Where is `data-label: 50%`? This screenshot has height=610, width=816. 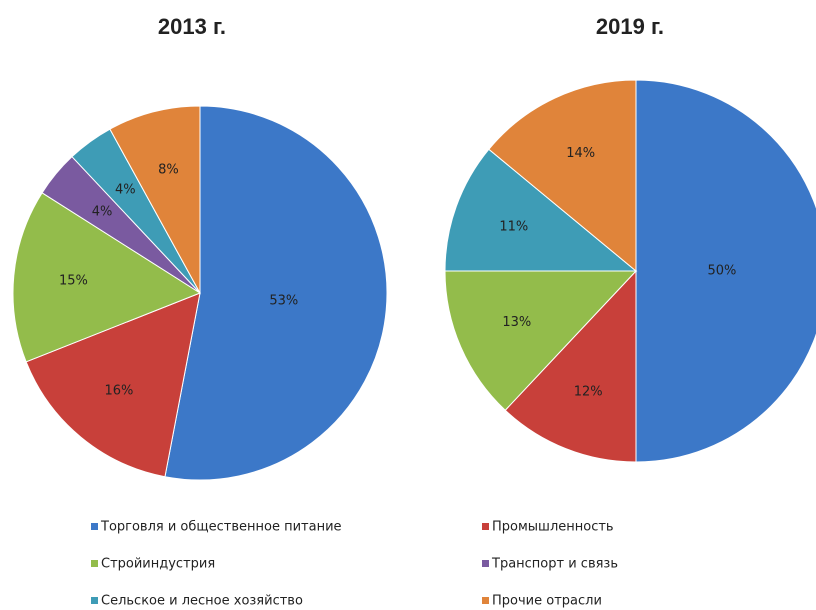
data-label: 50% is located at coordinates (721, 271).